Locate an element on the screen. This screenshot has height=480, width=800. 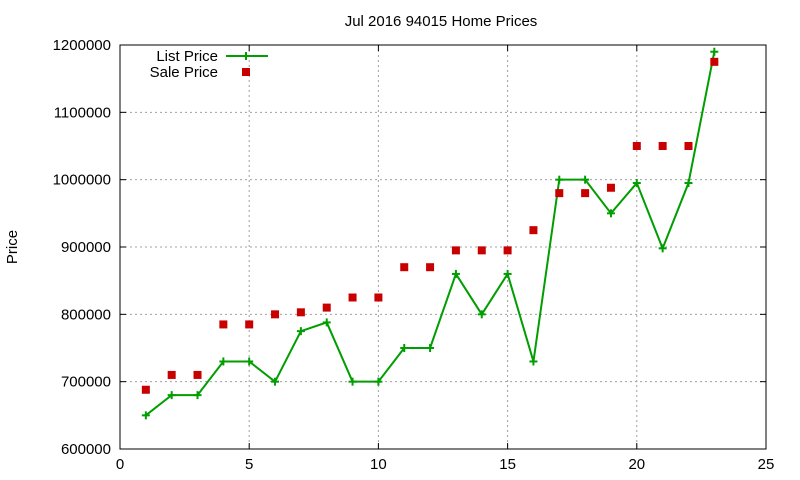
x-tick-label: 20 is located at coordinates (636, 464).